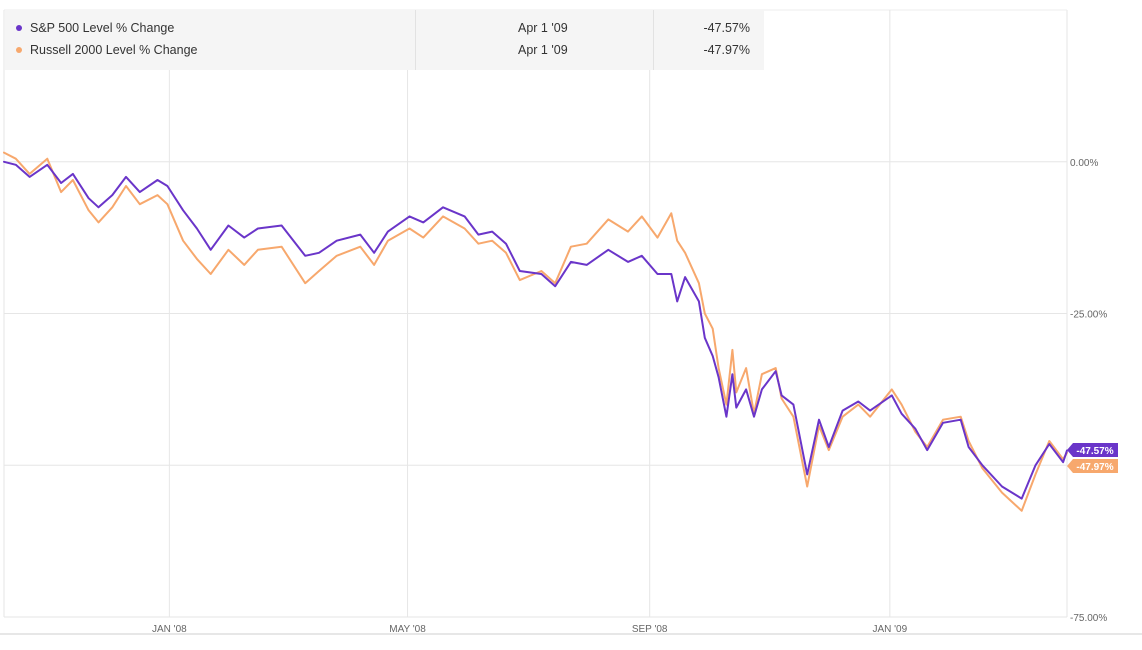  Describe the element at coordinates (650, 629) in the screenshot. I see `x-tick-label: SEP '08` at that location.